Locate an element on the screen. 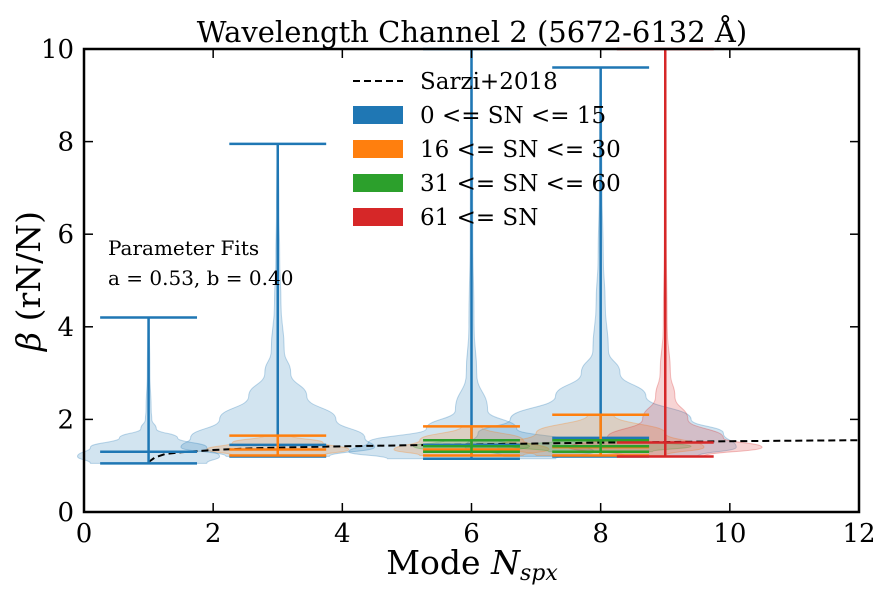 The image size is (882, 596). x-axis-label-symbol: N is located at coordinates (505, 562).